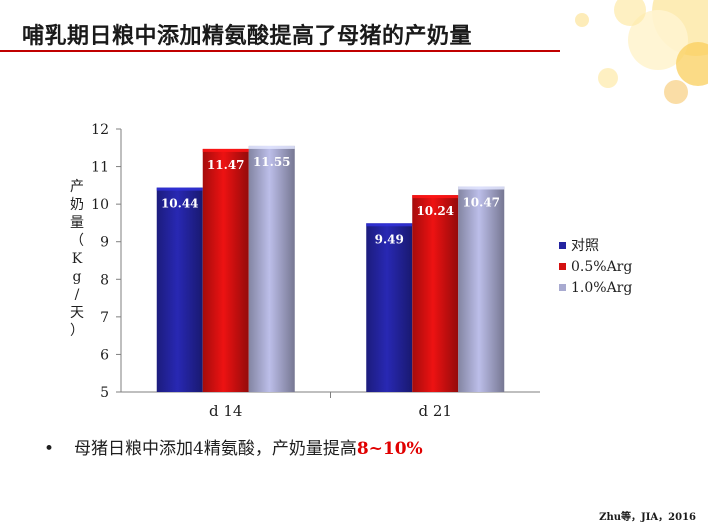 This screenshot has height=531, width=708. What do you see at coordinates (104, 393) in the screenshot?
I see `y-tick-label: 5` at bounding box center [104, 393].